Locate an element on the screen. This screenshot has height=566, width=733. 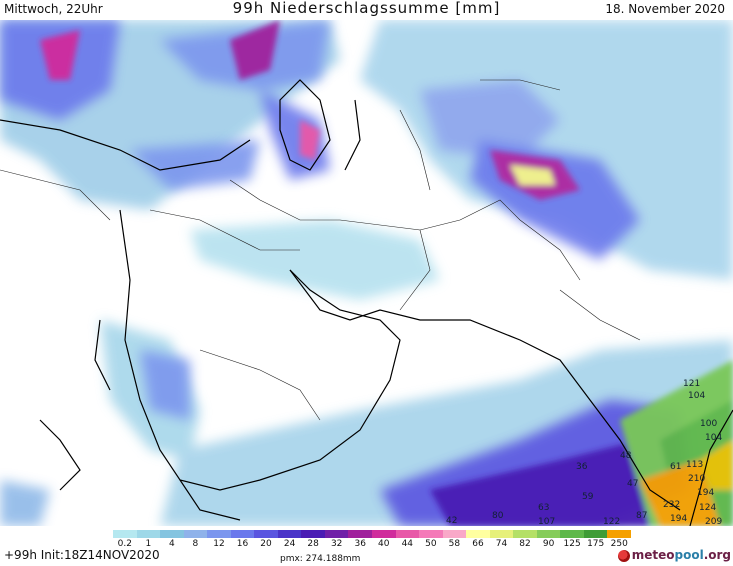
legend-tick: 4 is located at coordinates (171, 544).